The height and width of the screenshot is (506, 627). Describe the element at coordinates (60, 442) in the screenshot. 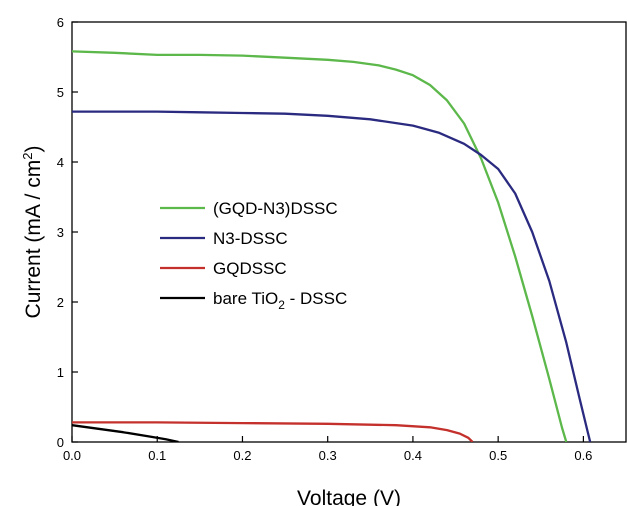

I see `y-tick-label: 0` at that location.